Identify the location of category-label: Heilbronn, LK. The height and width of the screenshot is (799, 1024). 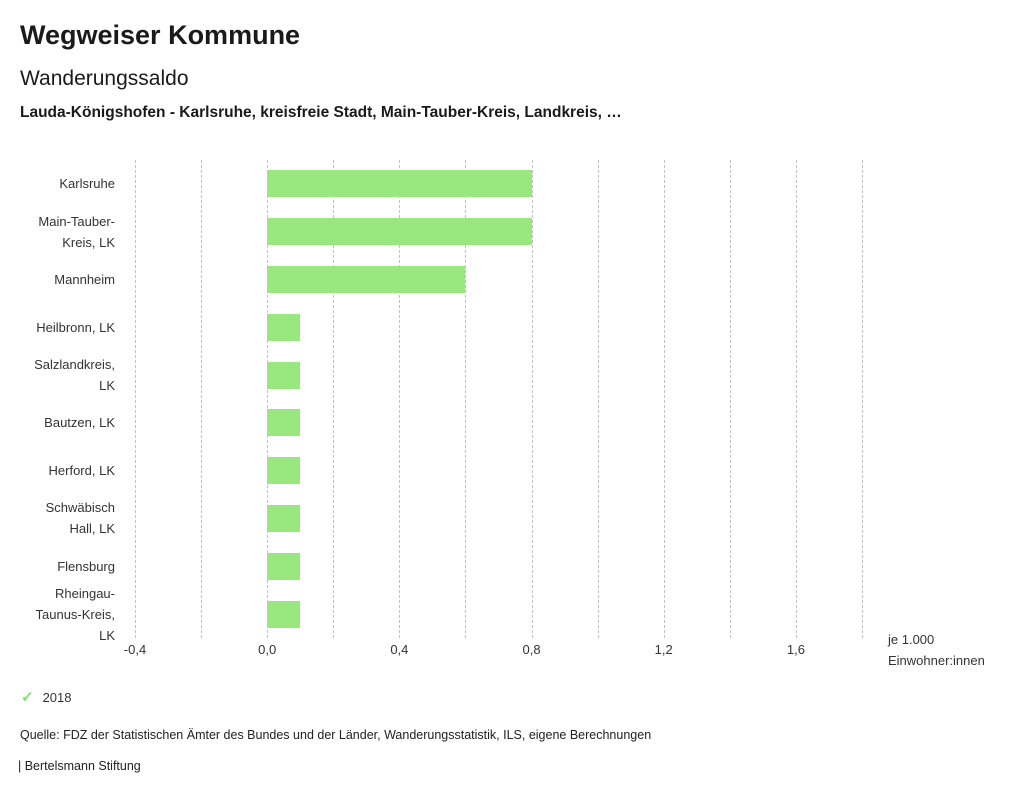
(75, 327).